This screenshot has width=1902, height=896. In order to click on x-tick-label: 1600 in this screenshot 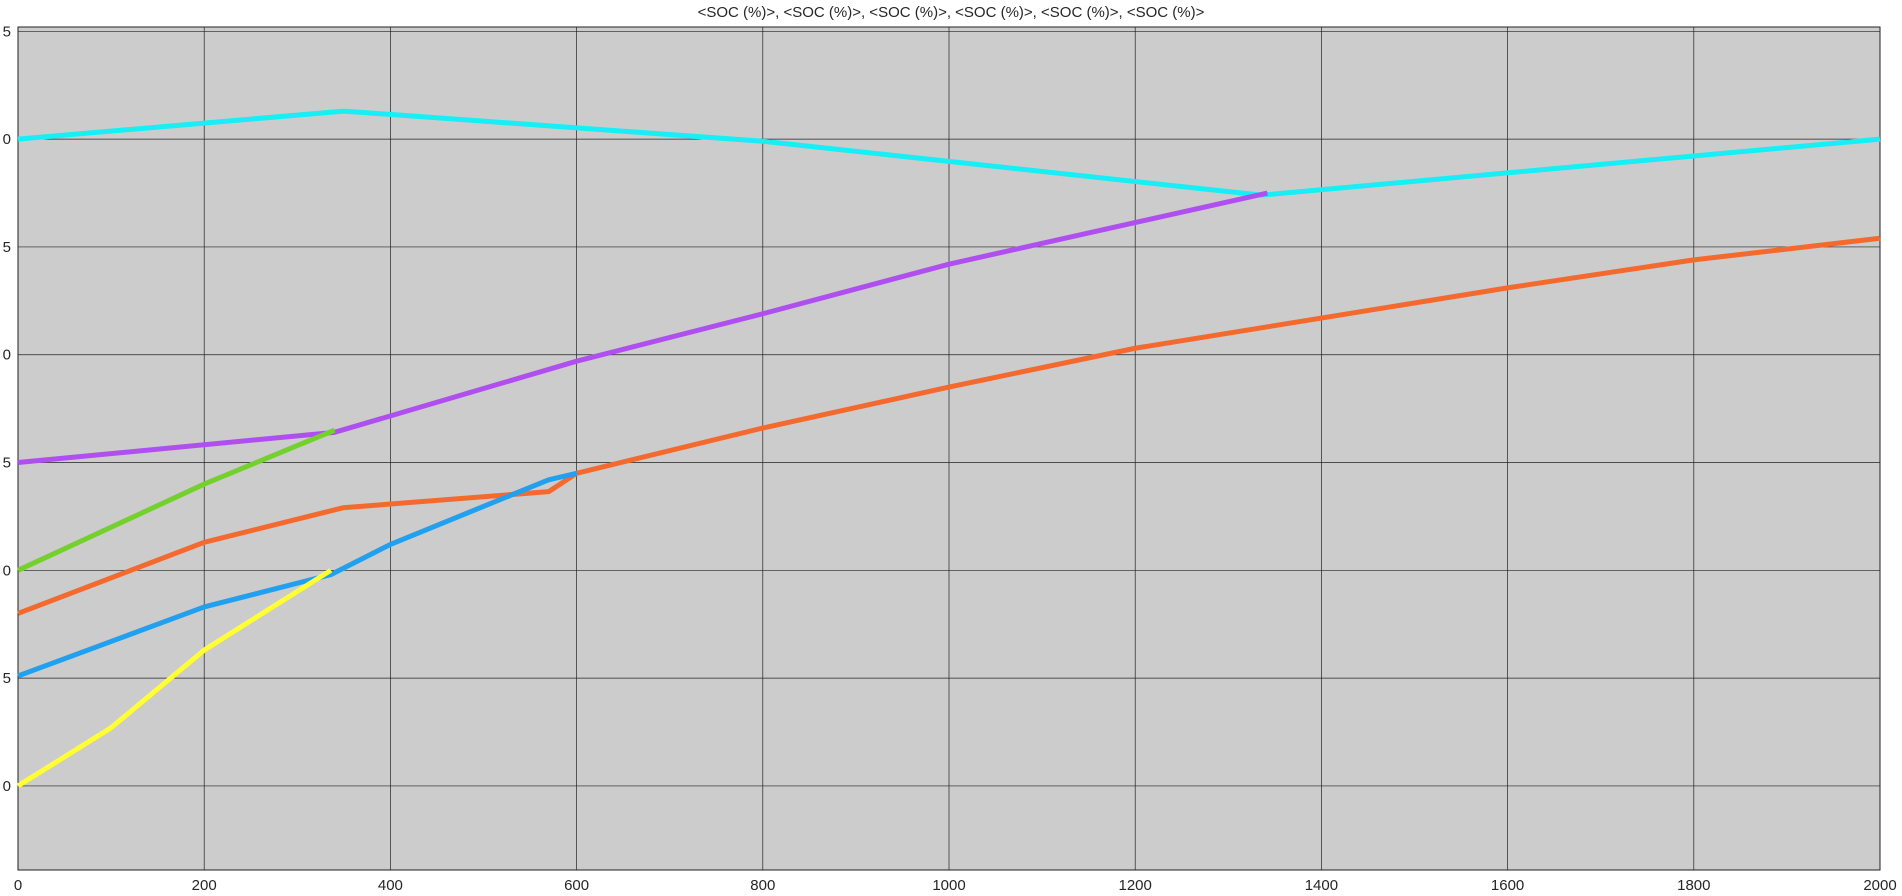, I will do `click(1507, 885)`.